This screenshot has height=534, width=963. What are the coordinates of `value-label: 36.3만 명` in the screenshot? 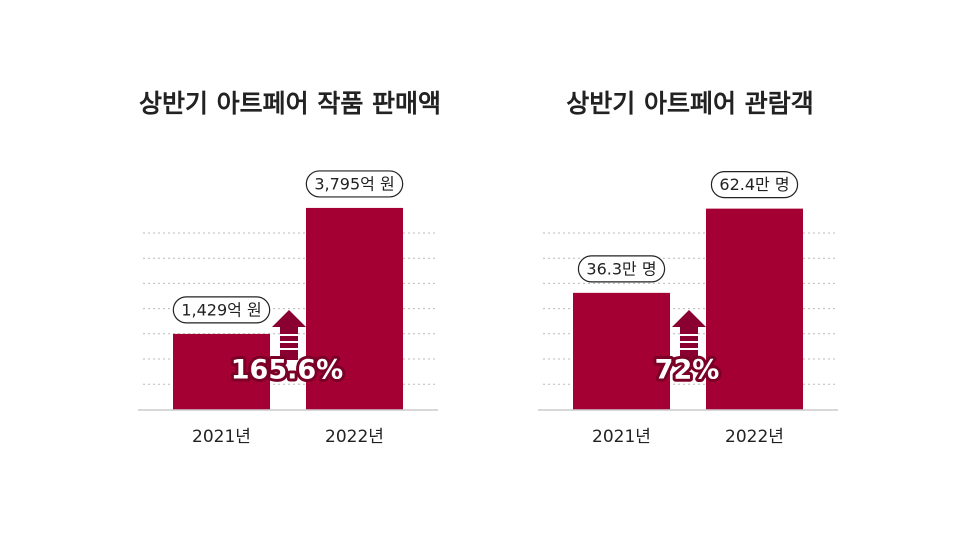 It's located at (621, 268).